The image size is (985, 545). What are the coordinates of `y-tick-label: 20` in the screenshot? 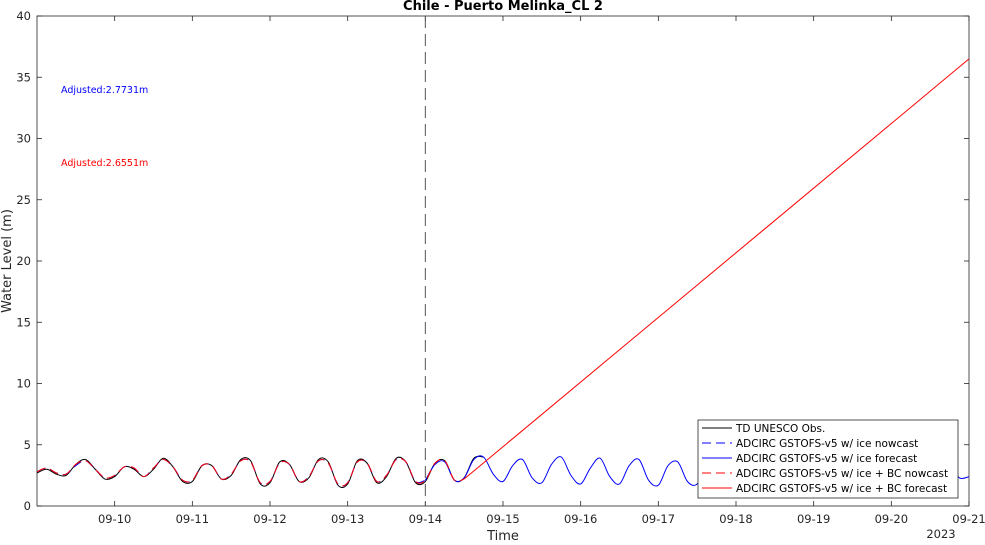 It's located at (23, 261).